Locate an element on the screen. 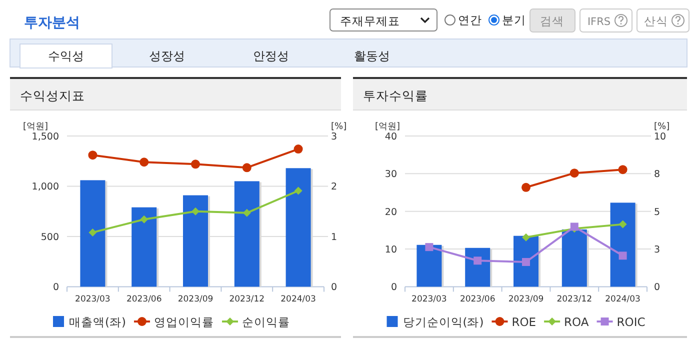  y2-tick-label: 8 is located at coordinates (657, 174).